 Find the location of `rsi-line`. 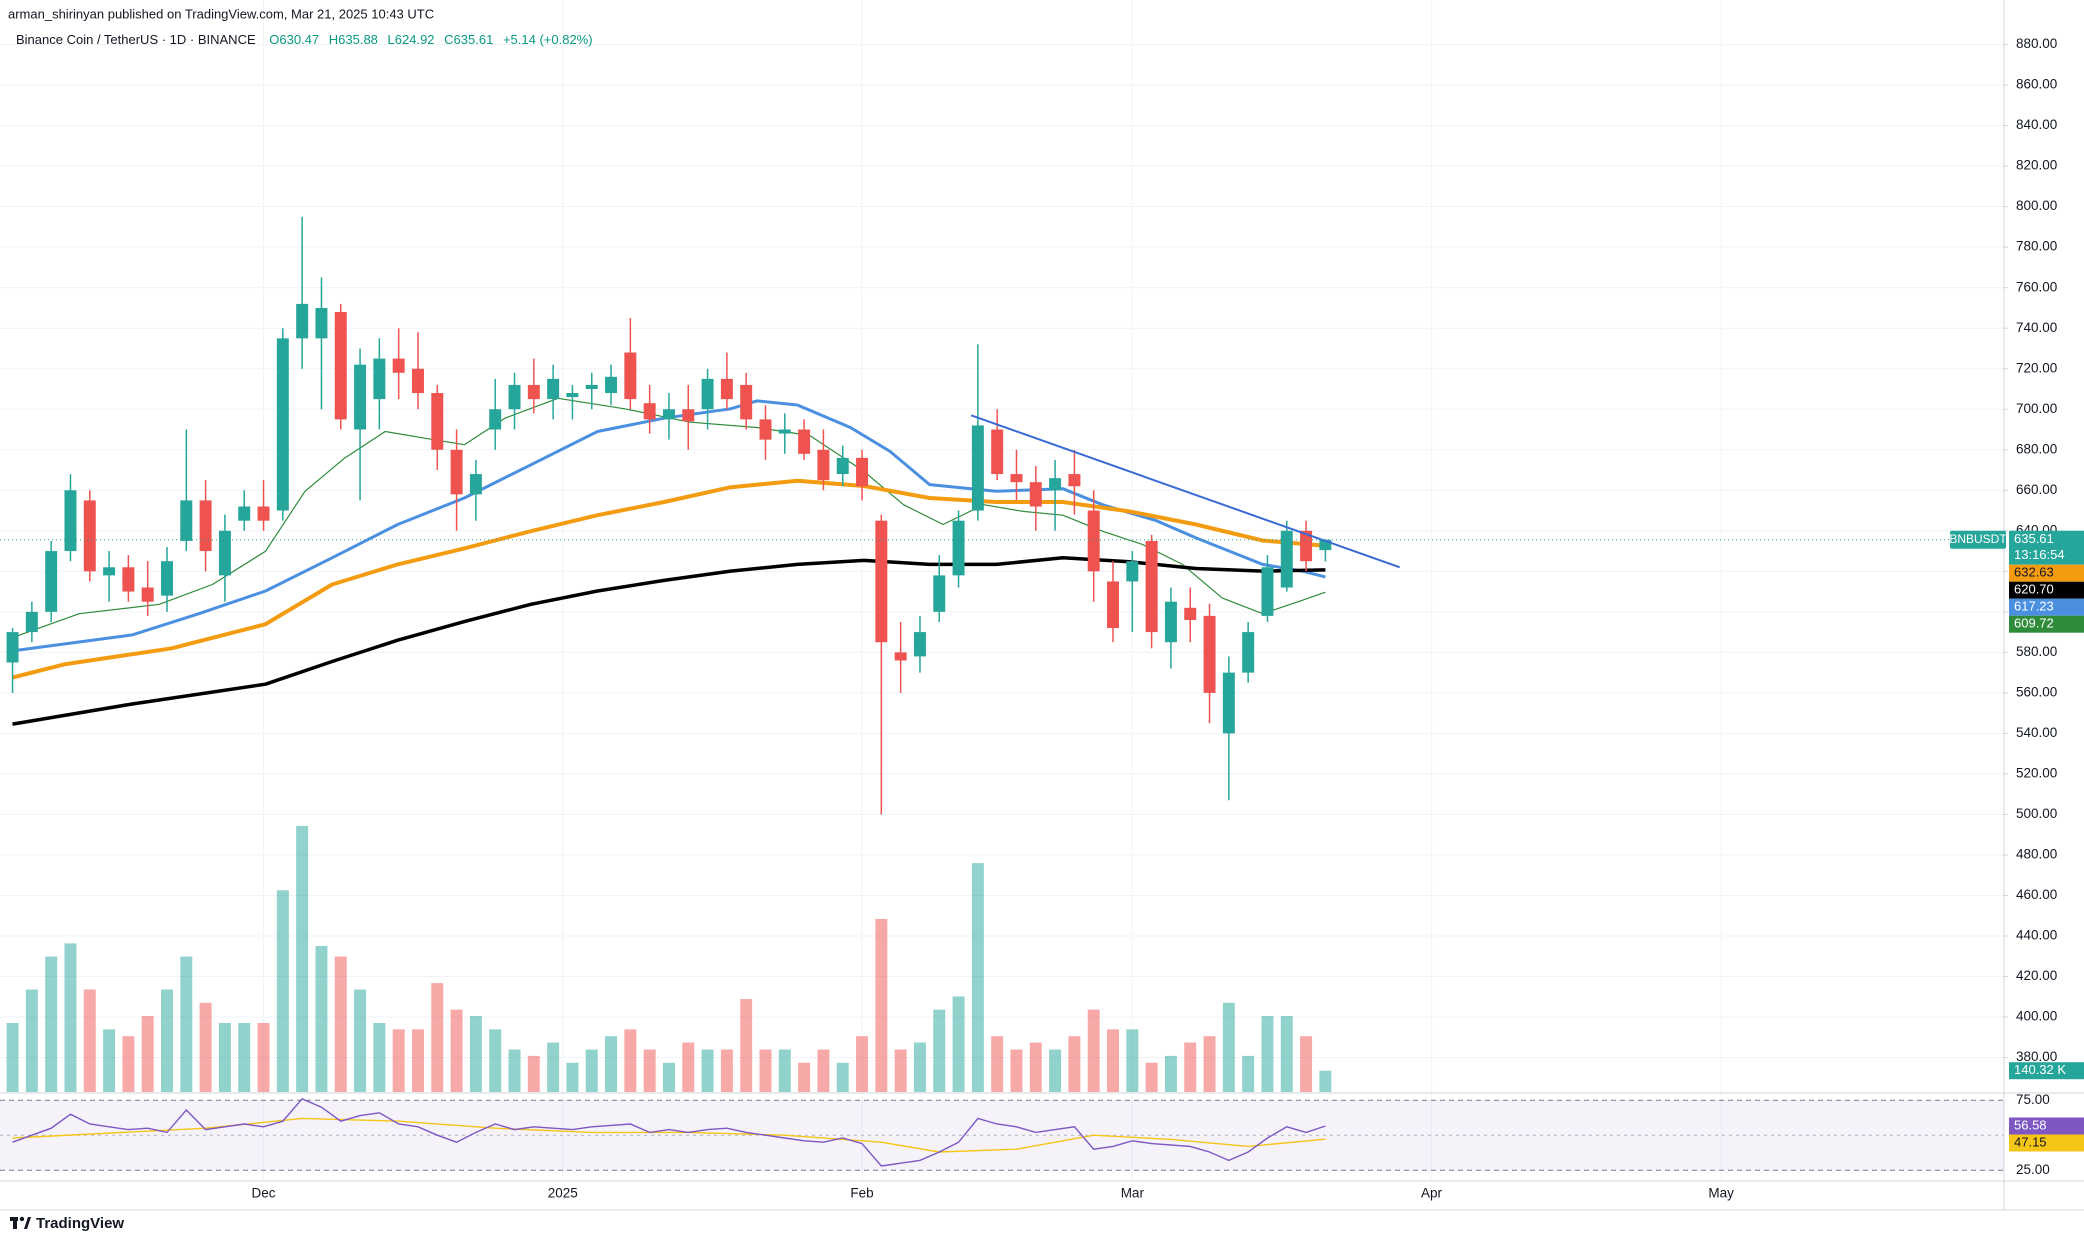

rsi-line is located at coordinates (669, 1135).